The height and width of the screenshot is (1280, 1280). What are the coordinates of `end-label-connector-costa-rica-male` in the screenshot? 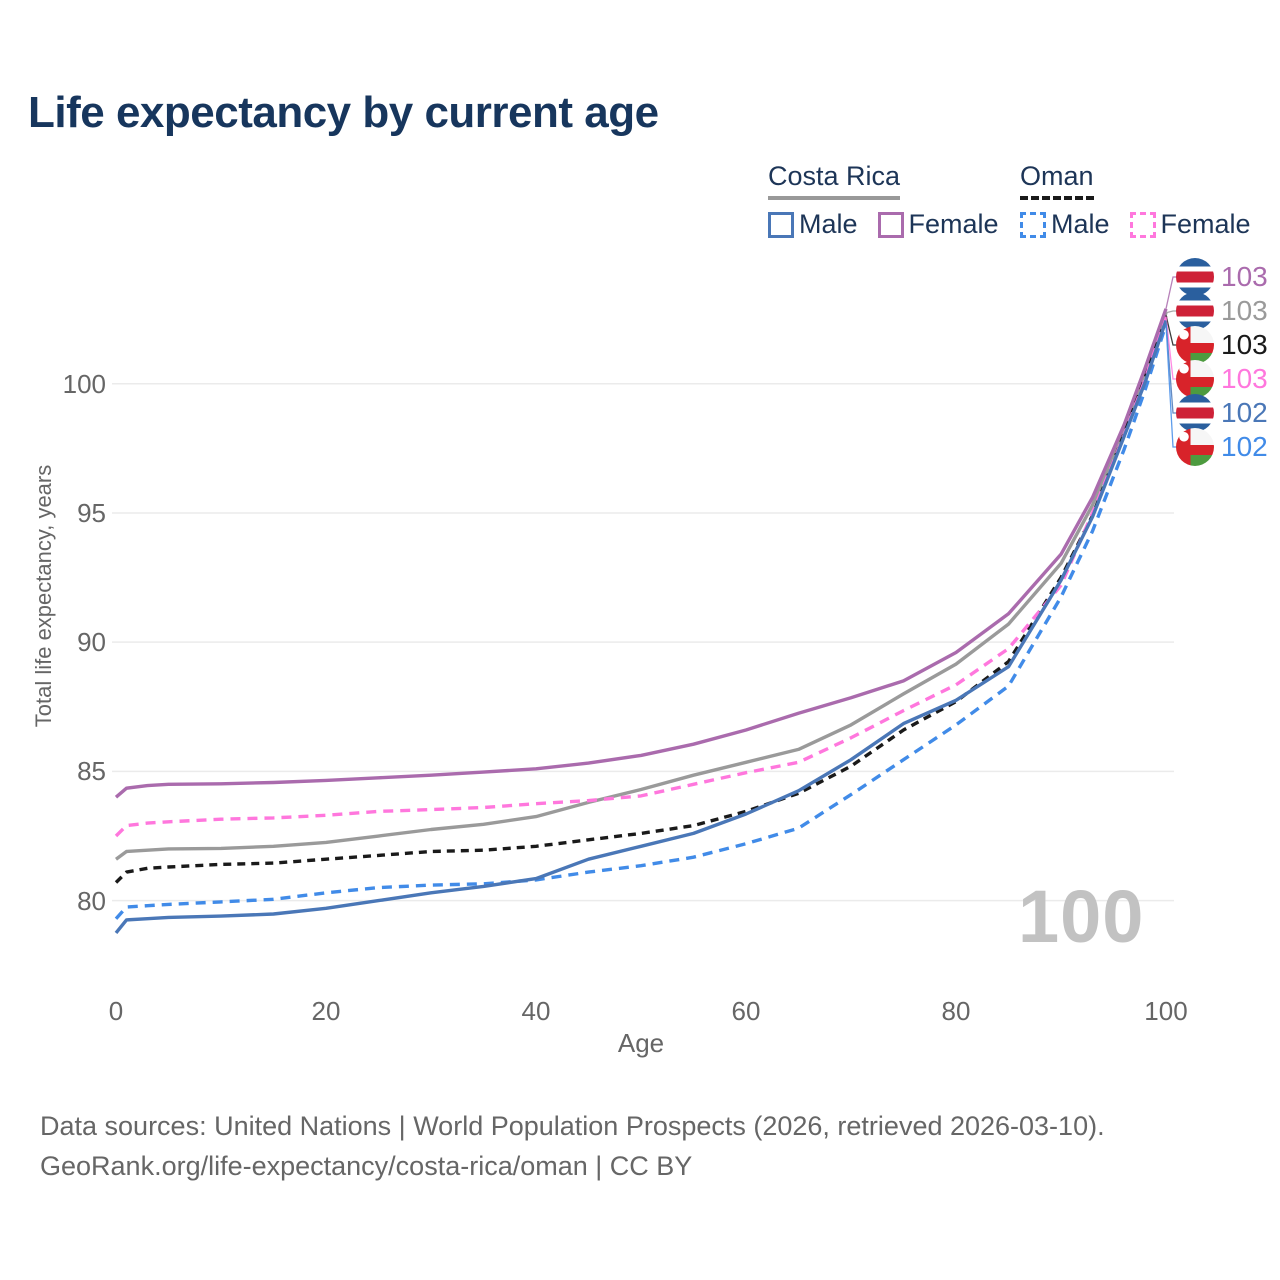 It's located at (1171, 367).